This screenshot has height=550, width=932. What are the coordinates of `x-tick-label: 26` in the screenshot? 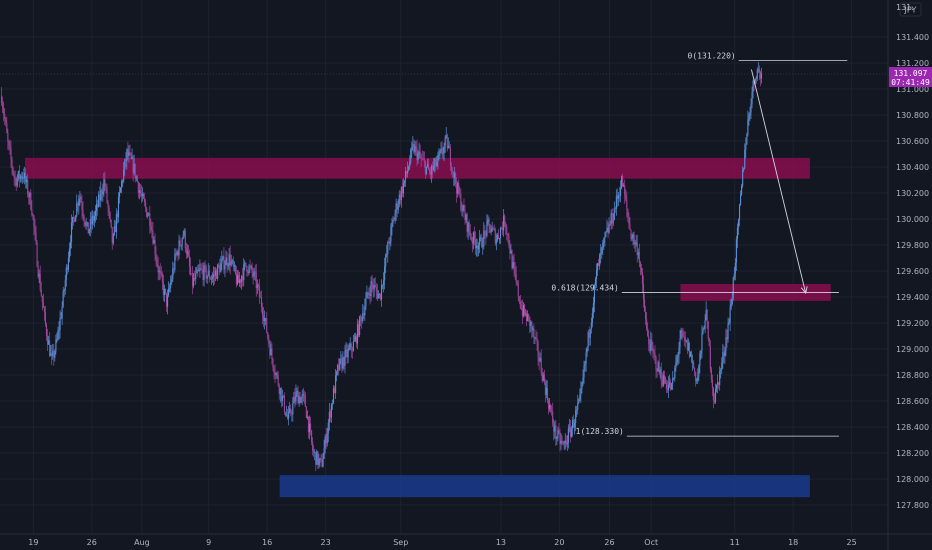 It's located at (609, 542).